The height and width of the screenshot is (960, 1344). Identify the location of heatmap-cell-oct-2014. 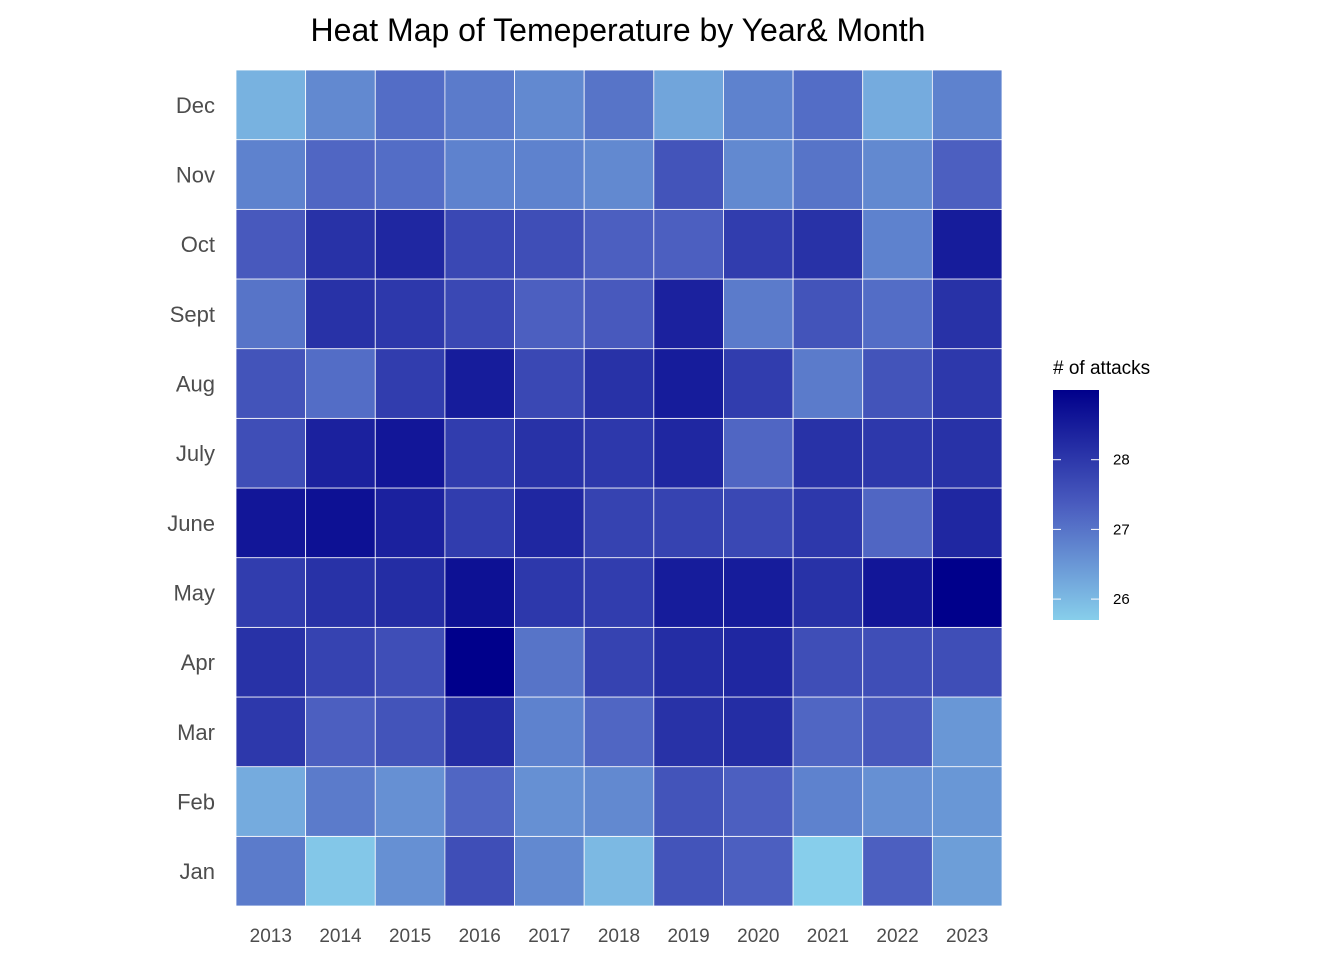
(340, 244).